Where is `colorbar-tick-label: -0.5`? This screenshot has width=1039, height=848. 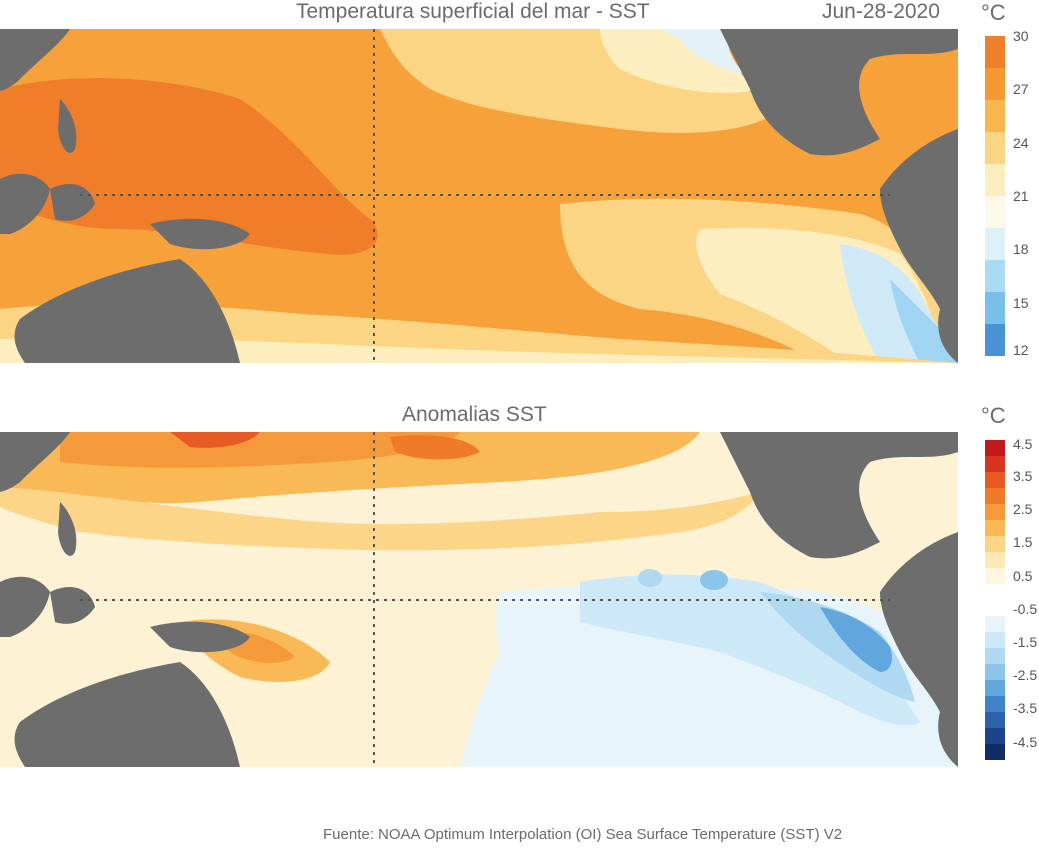 colorbar-tick-label: -0.5 is located at coordinates (1025, 609).